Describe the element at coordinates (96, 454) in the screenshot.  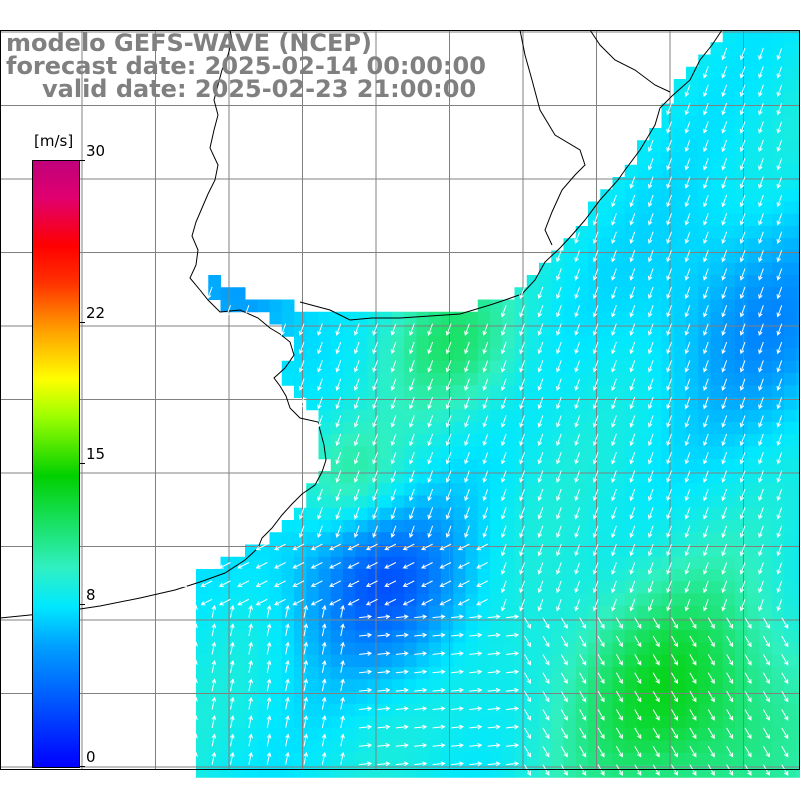
I see `colorbar-tick-label: 15` at that location.